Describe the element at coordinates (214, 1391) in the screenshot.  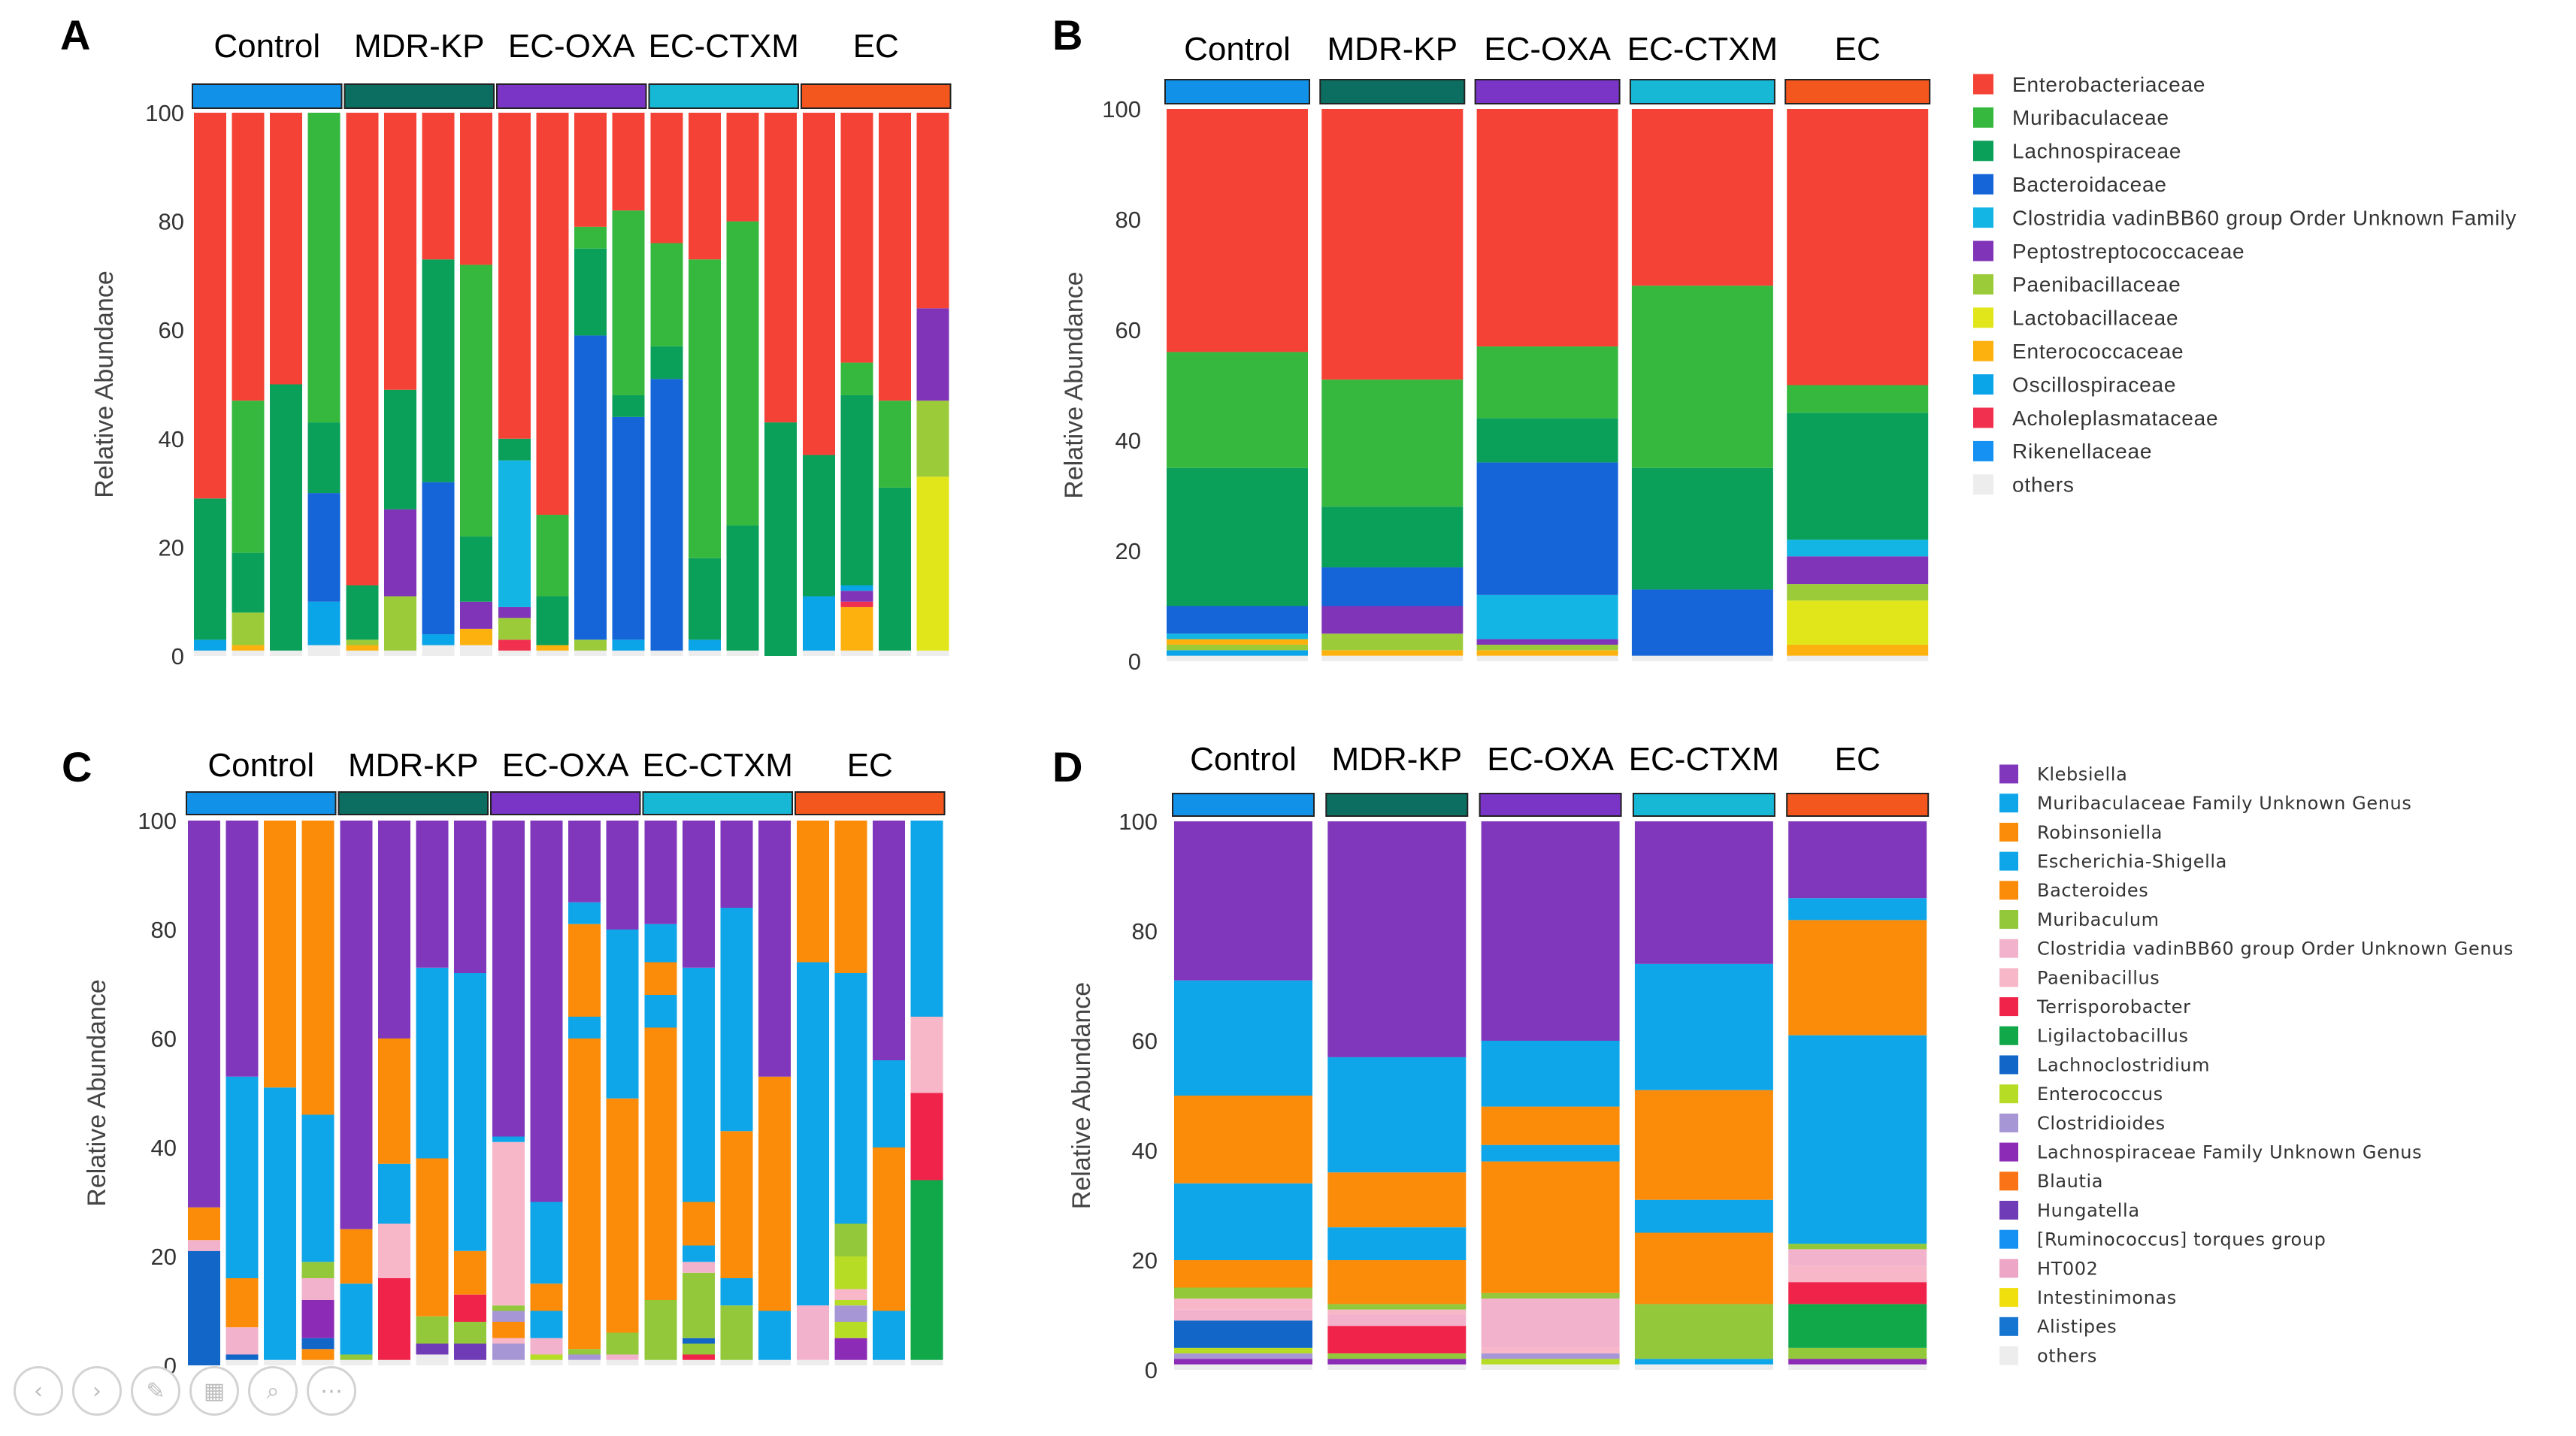
I see `slides-button: ▦` at that location.